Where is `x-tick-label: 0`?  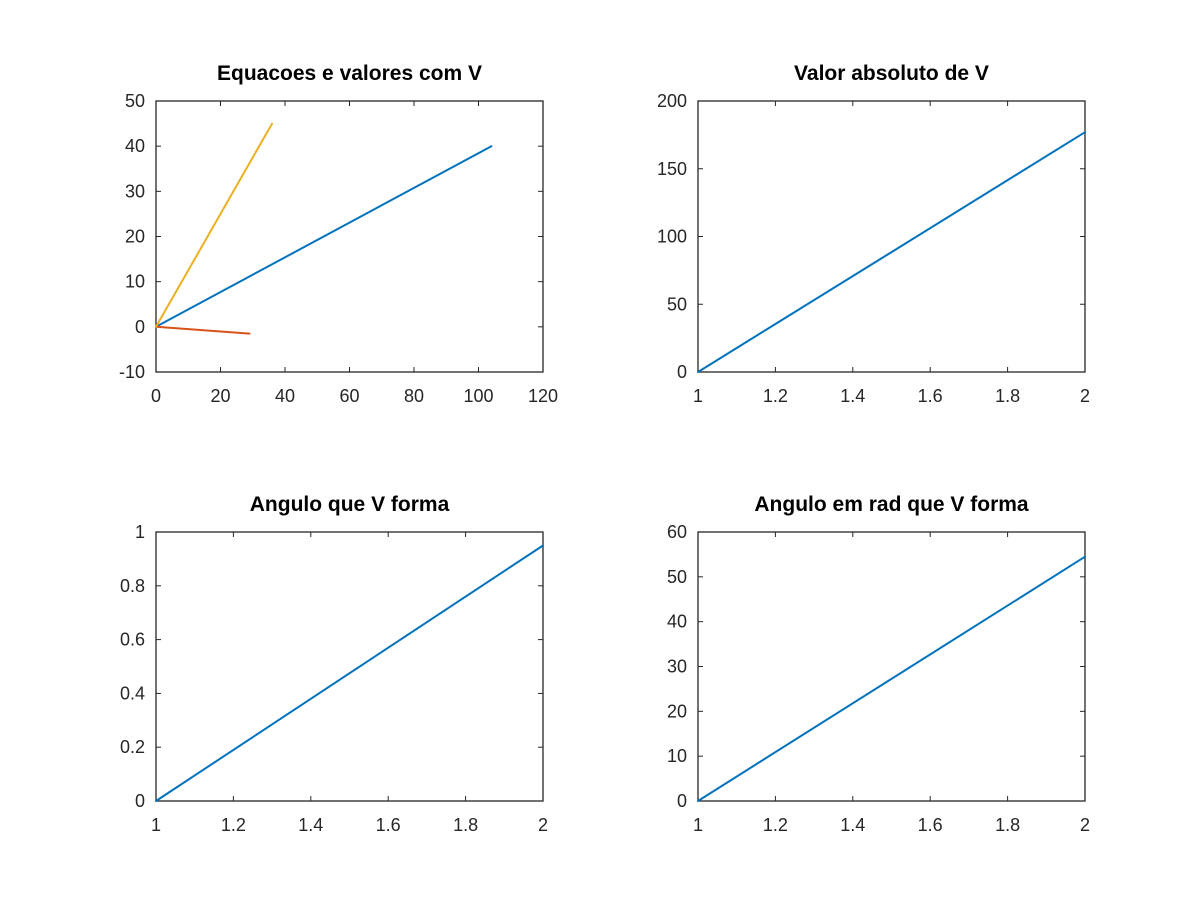 x-tick-label: 0 is located at coordinates (156, 396).